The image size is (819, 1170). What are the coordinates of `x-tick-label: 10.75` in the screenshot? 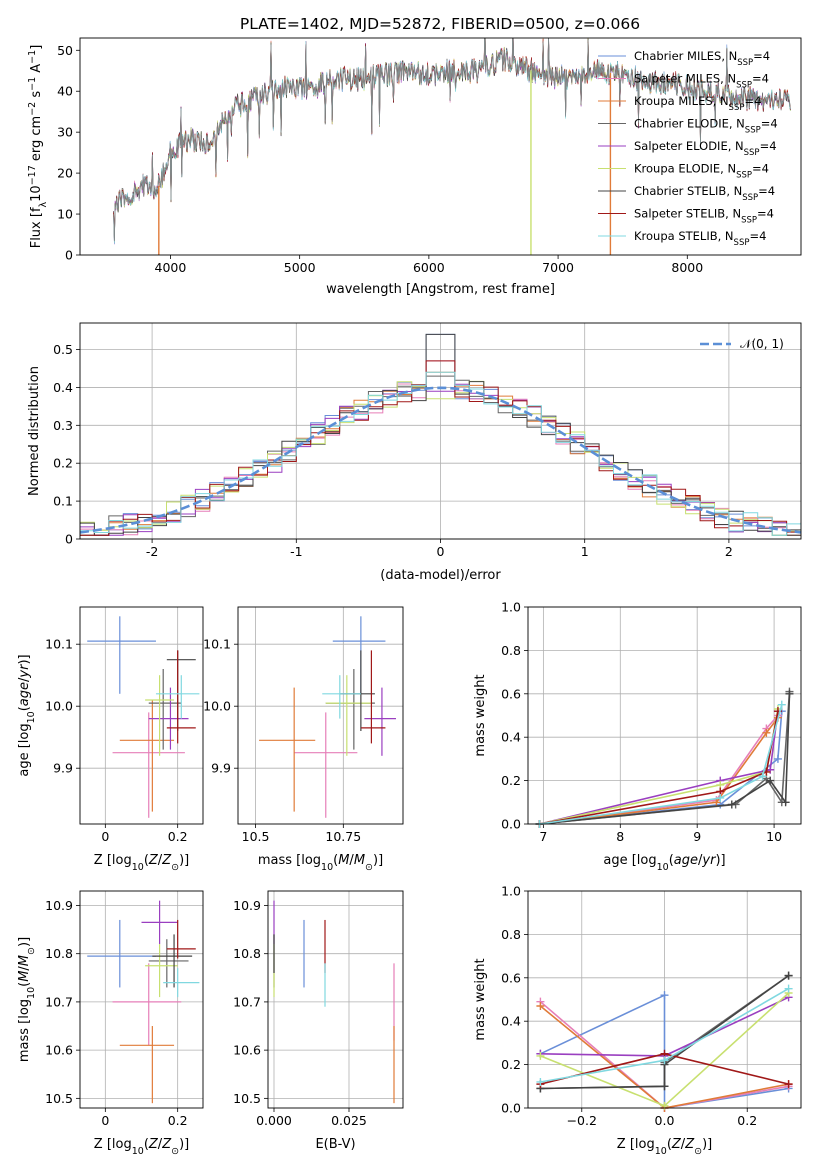 It's located at (343, 836).